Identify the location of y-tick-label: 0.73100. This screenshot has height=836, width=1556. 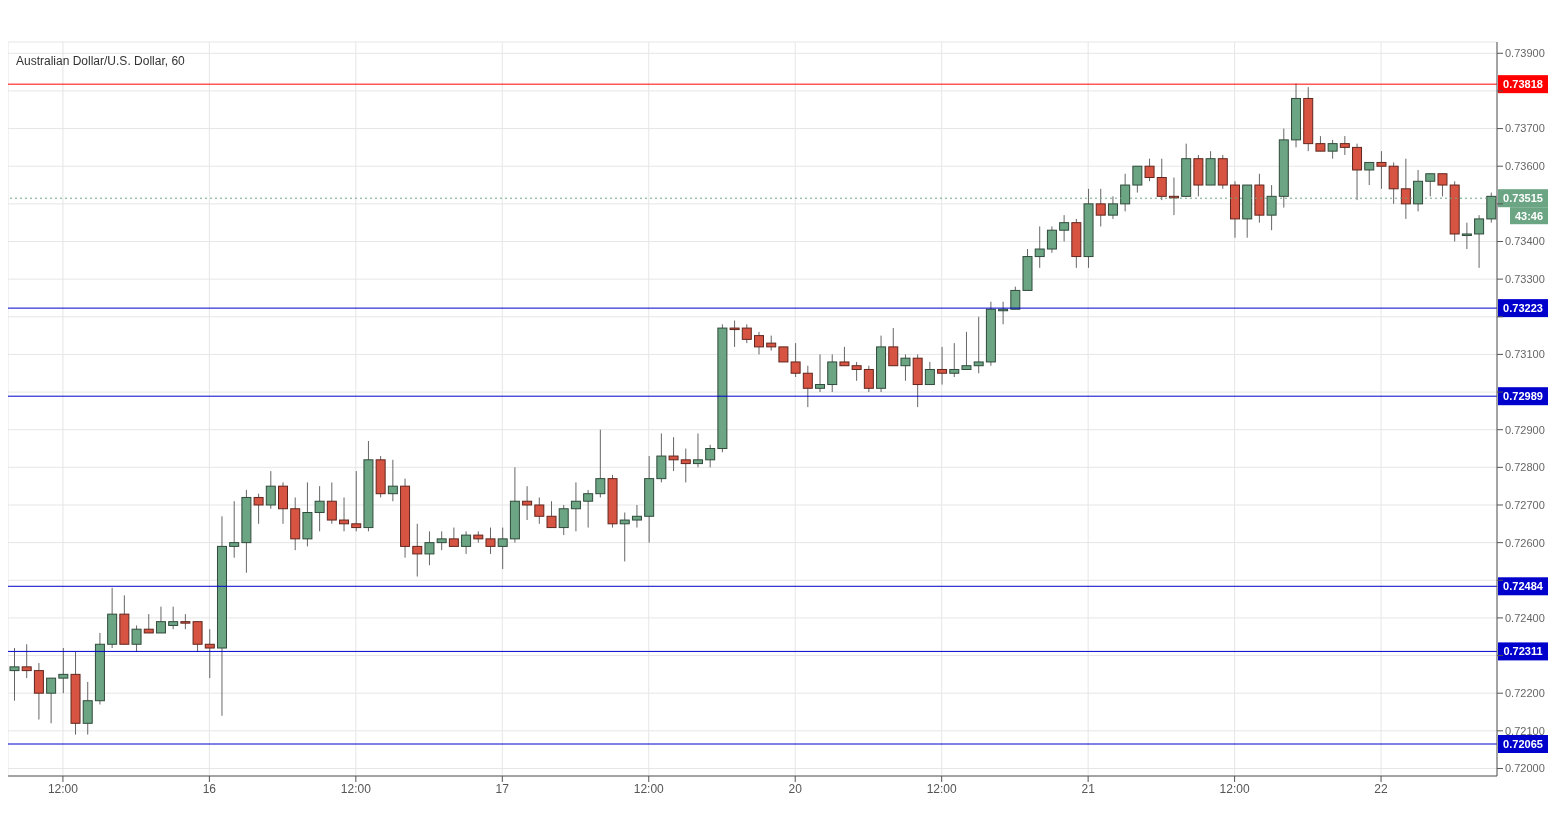
(1525, 354).